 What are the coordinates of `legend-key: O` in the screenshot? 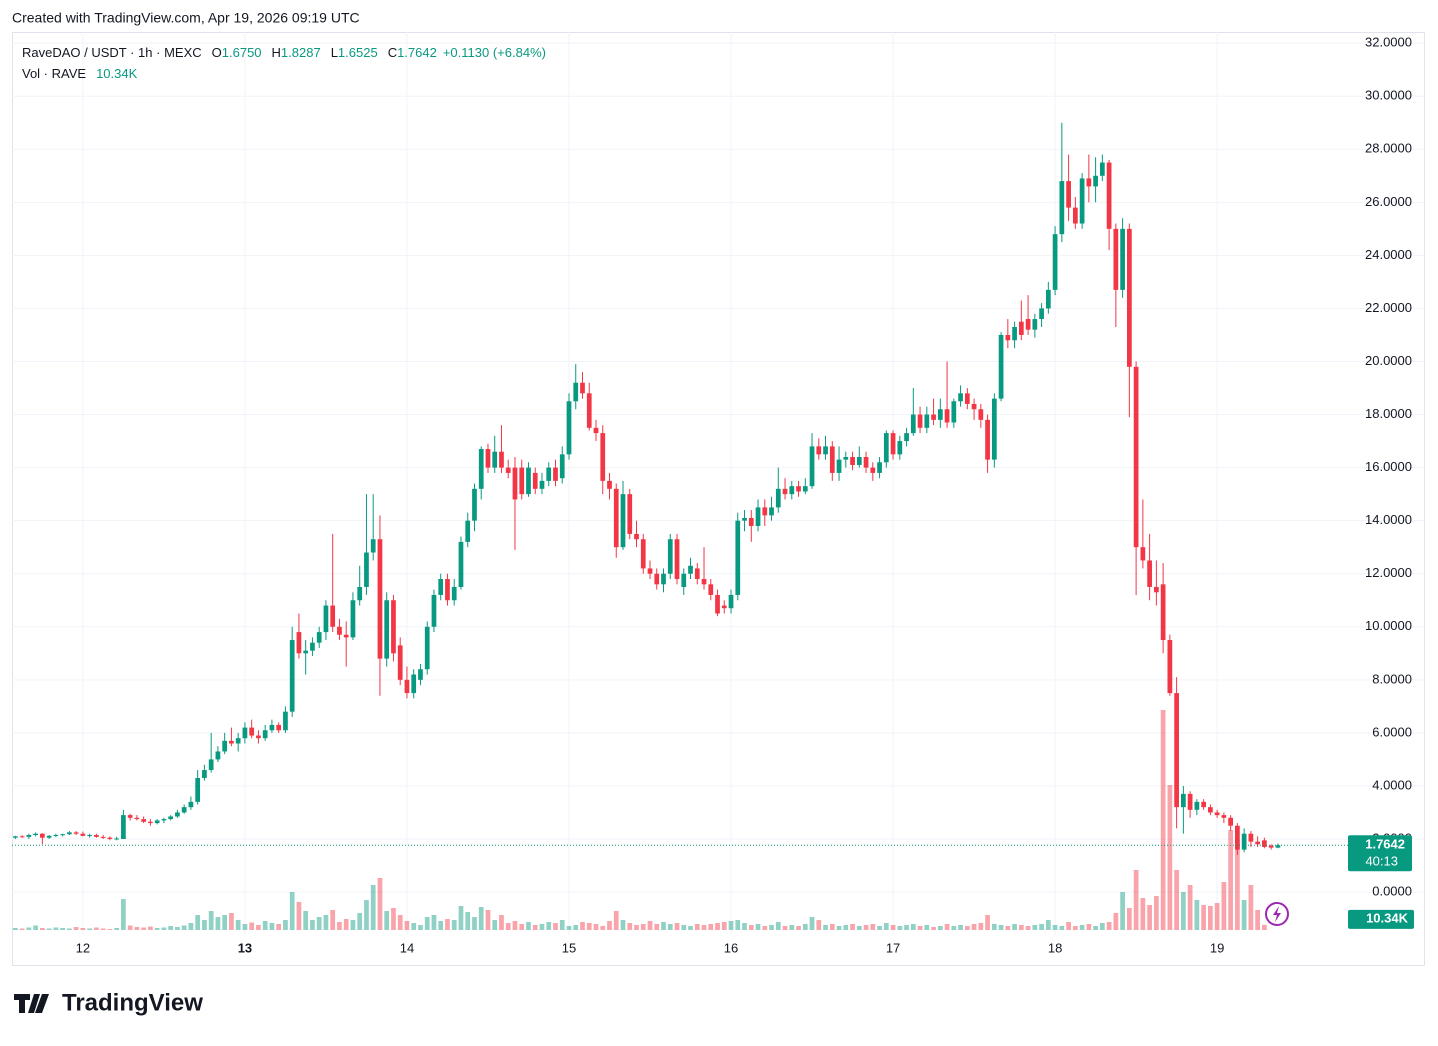 It's located at (217, 52).